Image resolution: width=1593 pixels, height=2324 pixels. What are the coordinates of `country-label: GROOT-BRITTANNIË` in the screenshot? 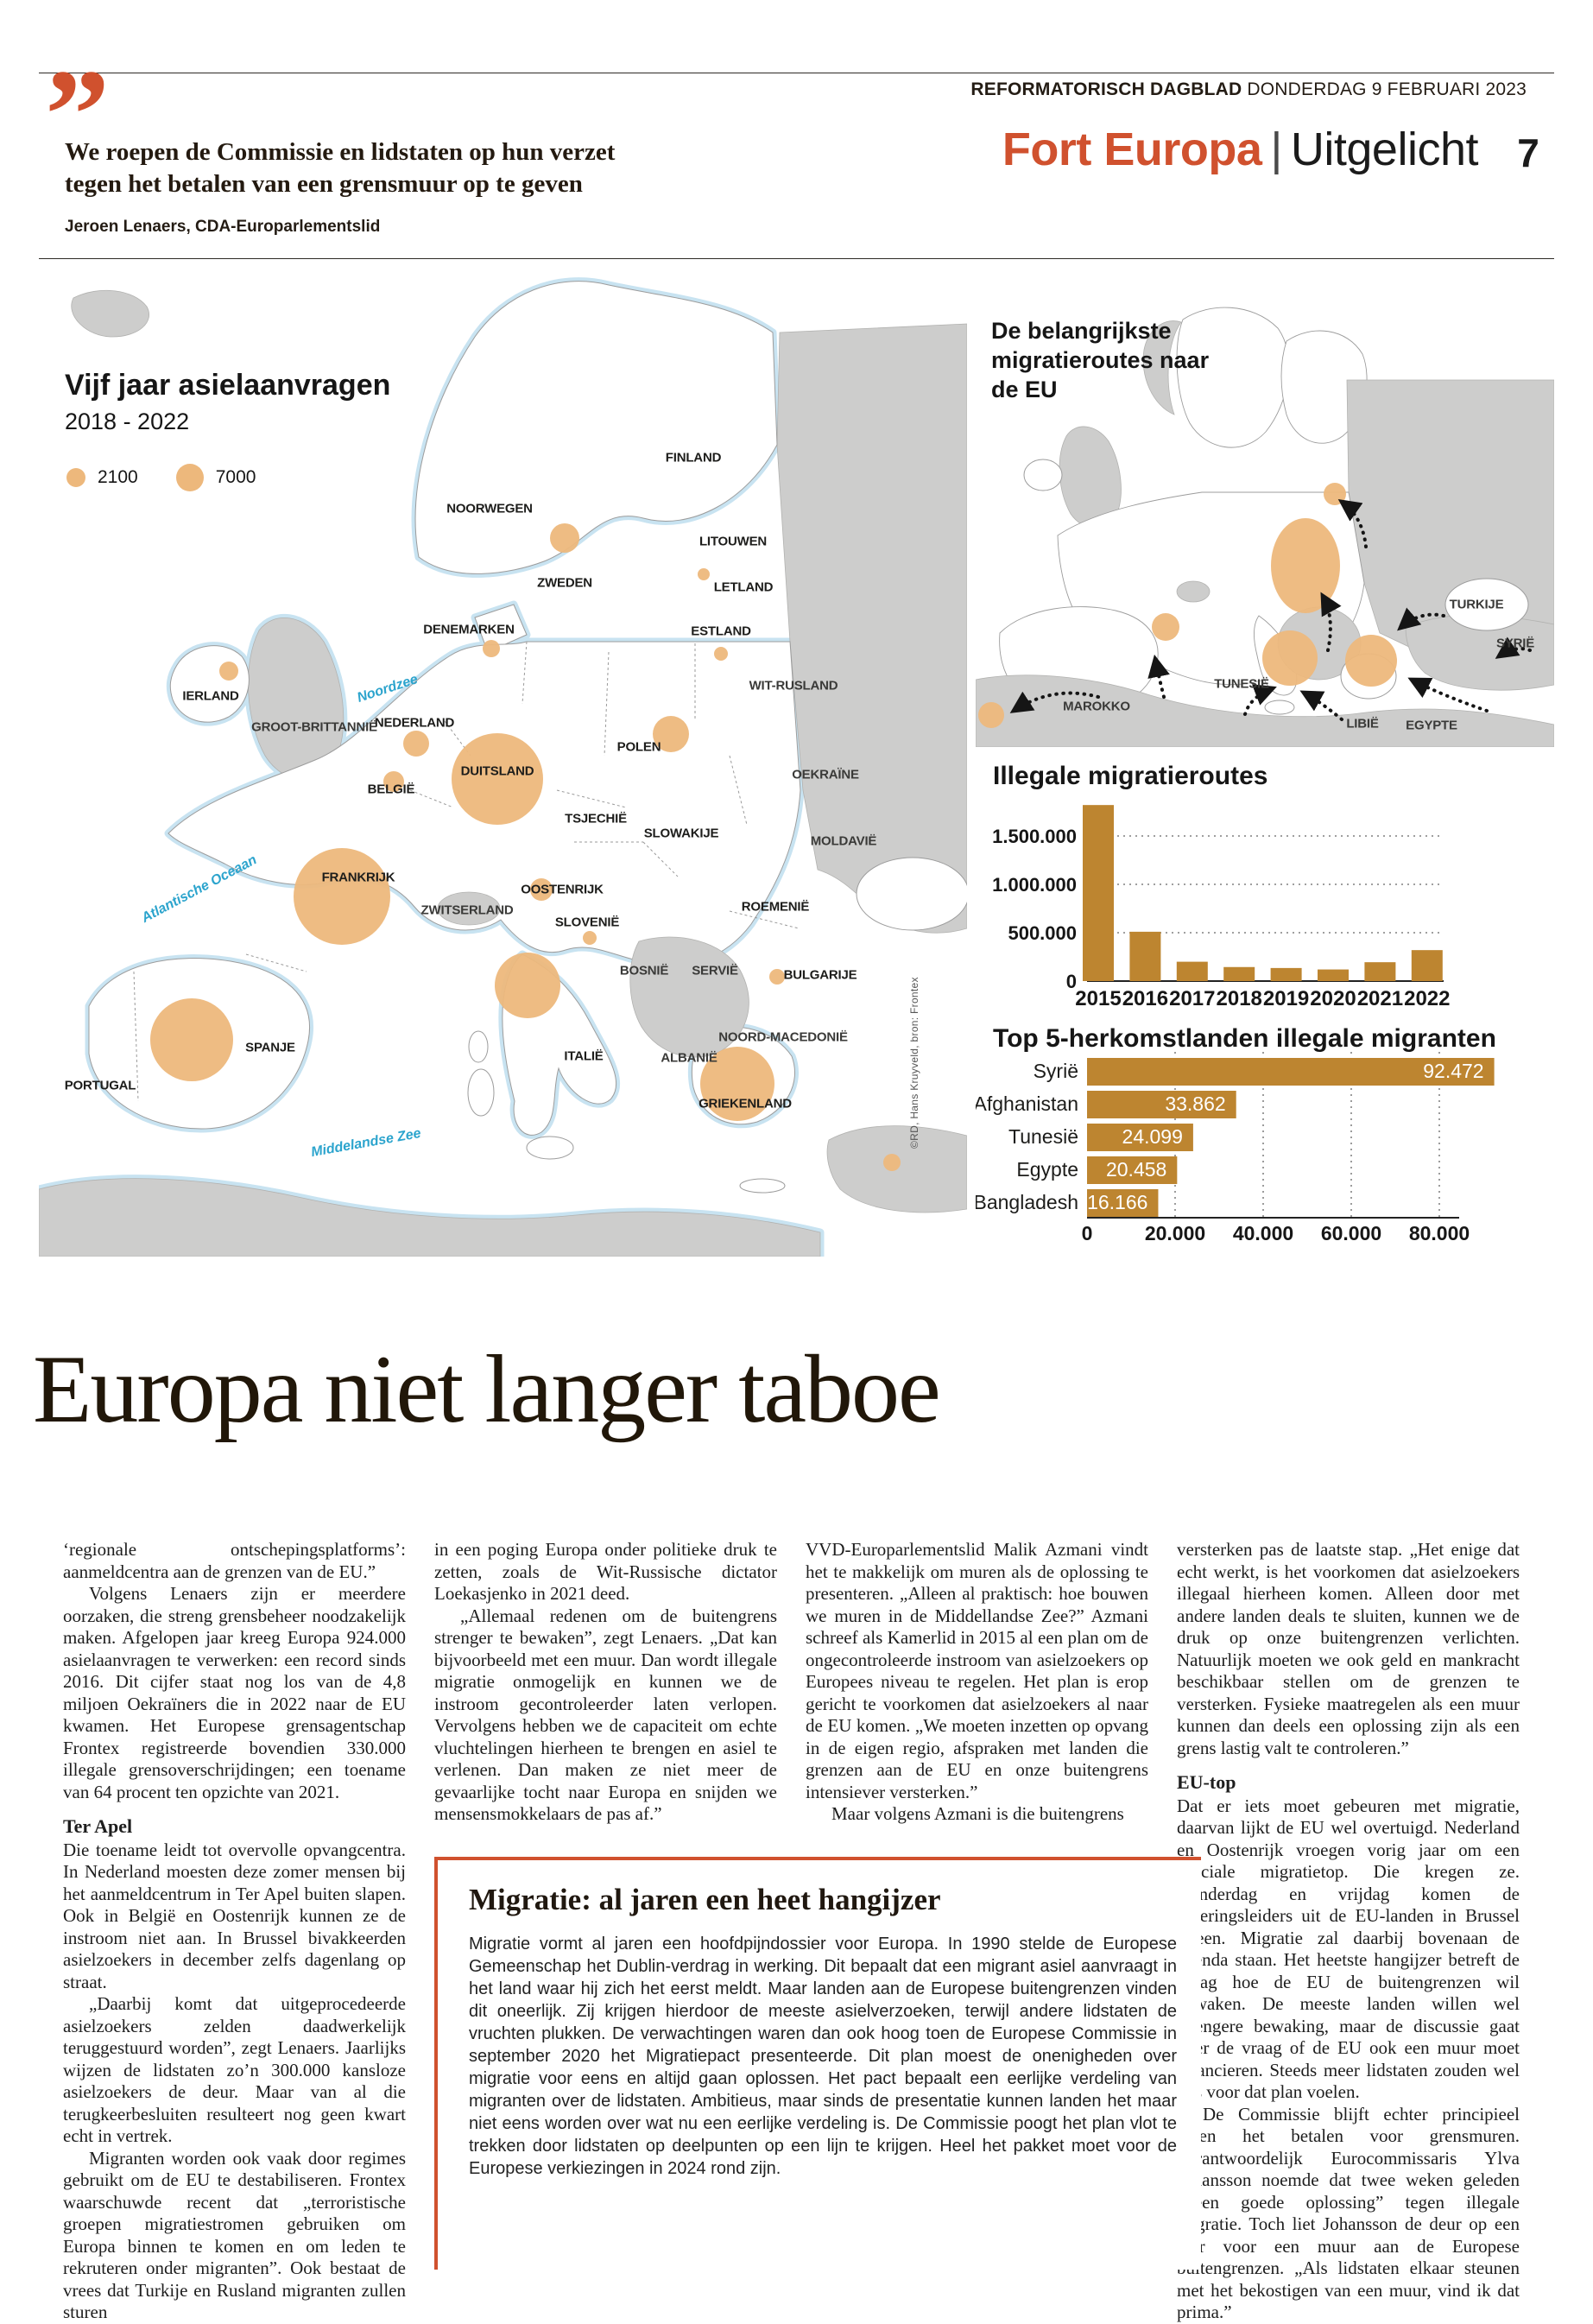 It's located at (314, 727).